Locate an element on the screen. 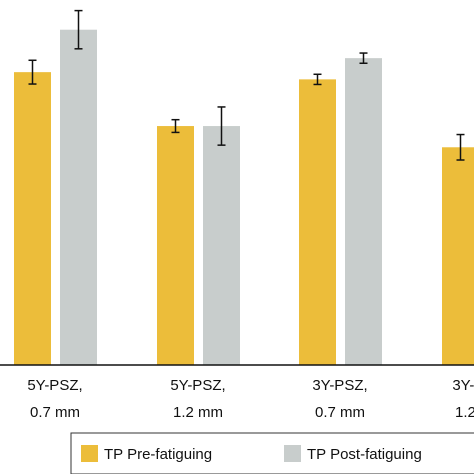 The image size is (474, 474). legend-swatch-post is located at coordinates (292, 453).